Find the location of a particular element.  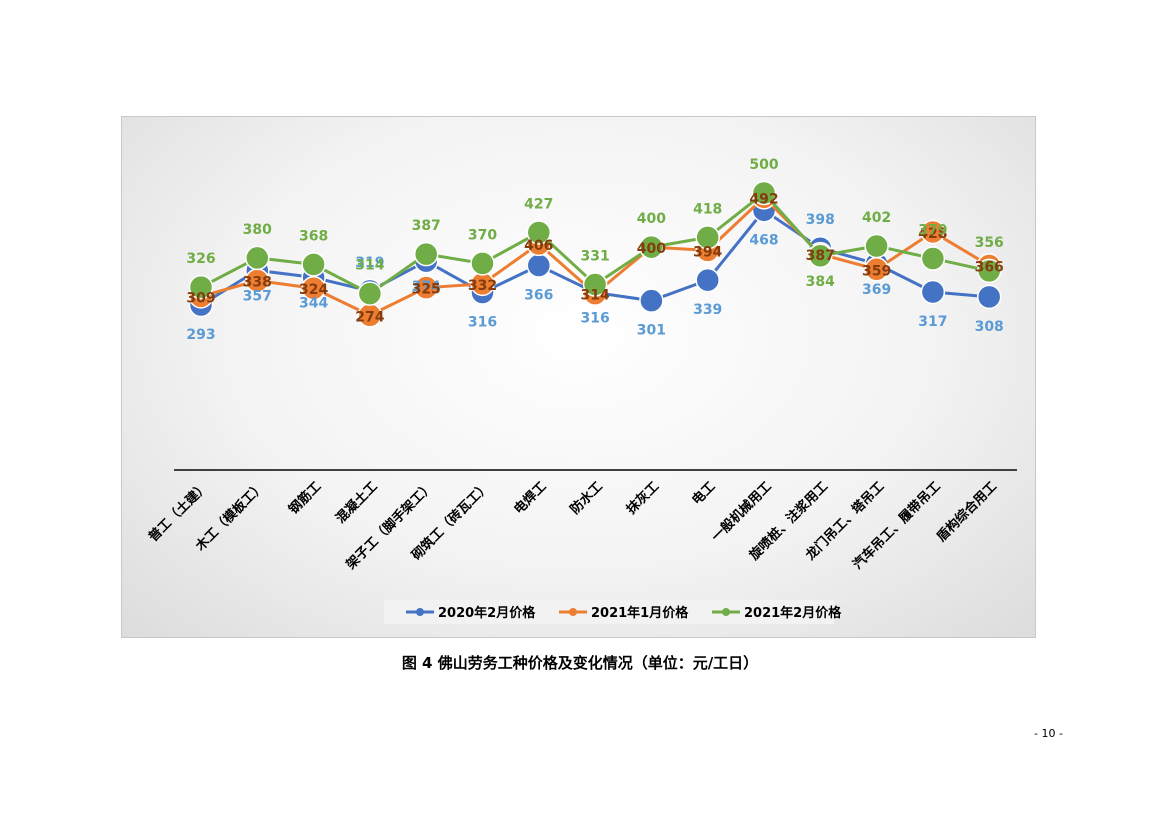

data-label: 301 is located at coordinates (651, 331).